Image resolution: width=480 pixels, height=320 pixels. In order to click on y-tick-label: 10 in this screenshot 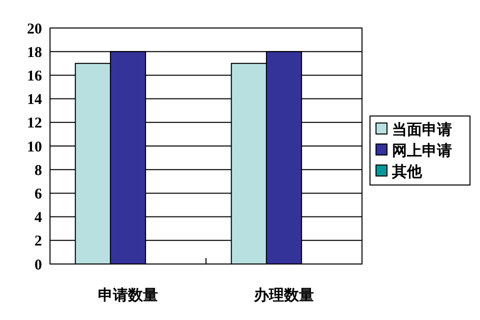, I will do `click(34, 147)`.